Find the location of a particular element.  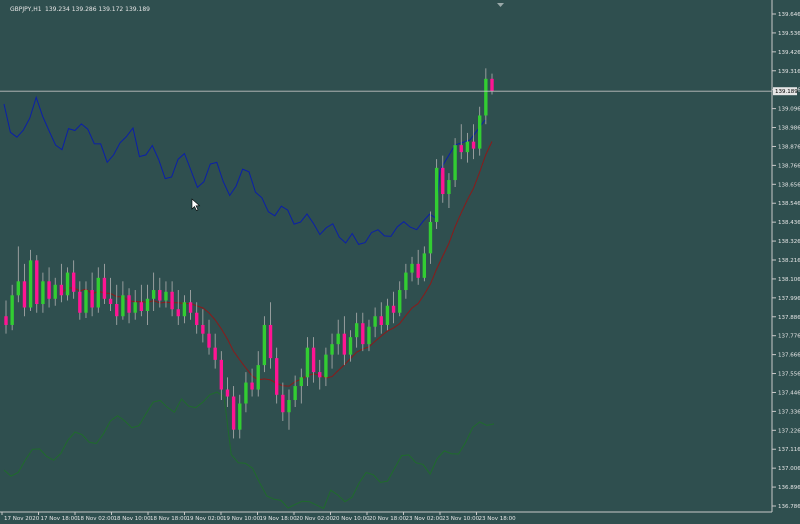

price-tick-label: 137.996 is located at coordinates (789, 299).